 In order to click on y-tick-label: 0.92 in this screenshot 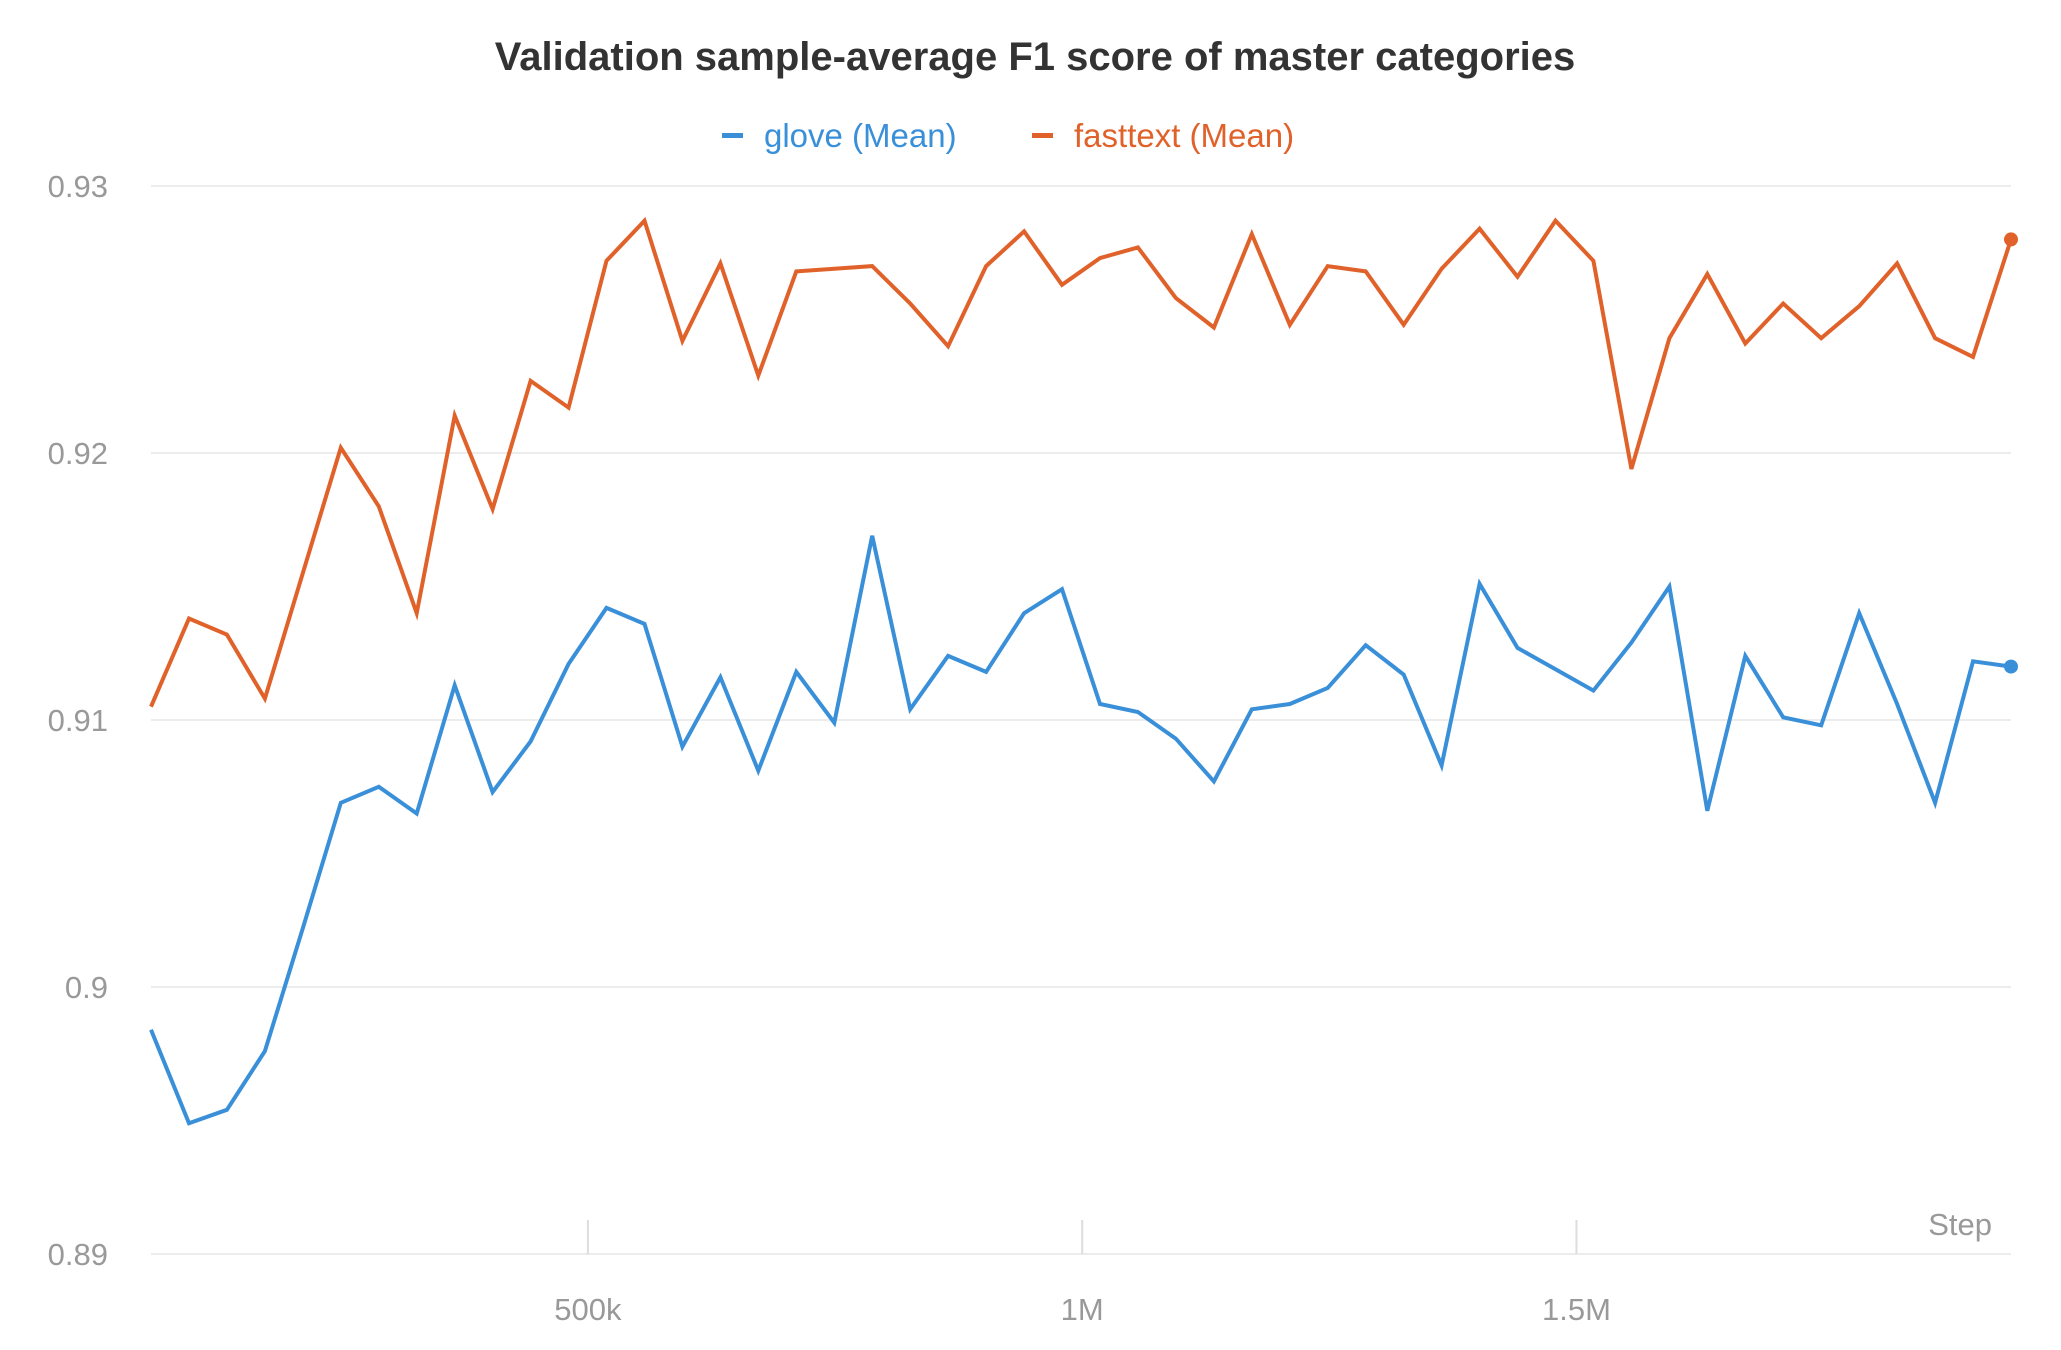, I will do `click(78, 453)`.